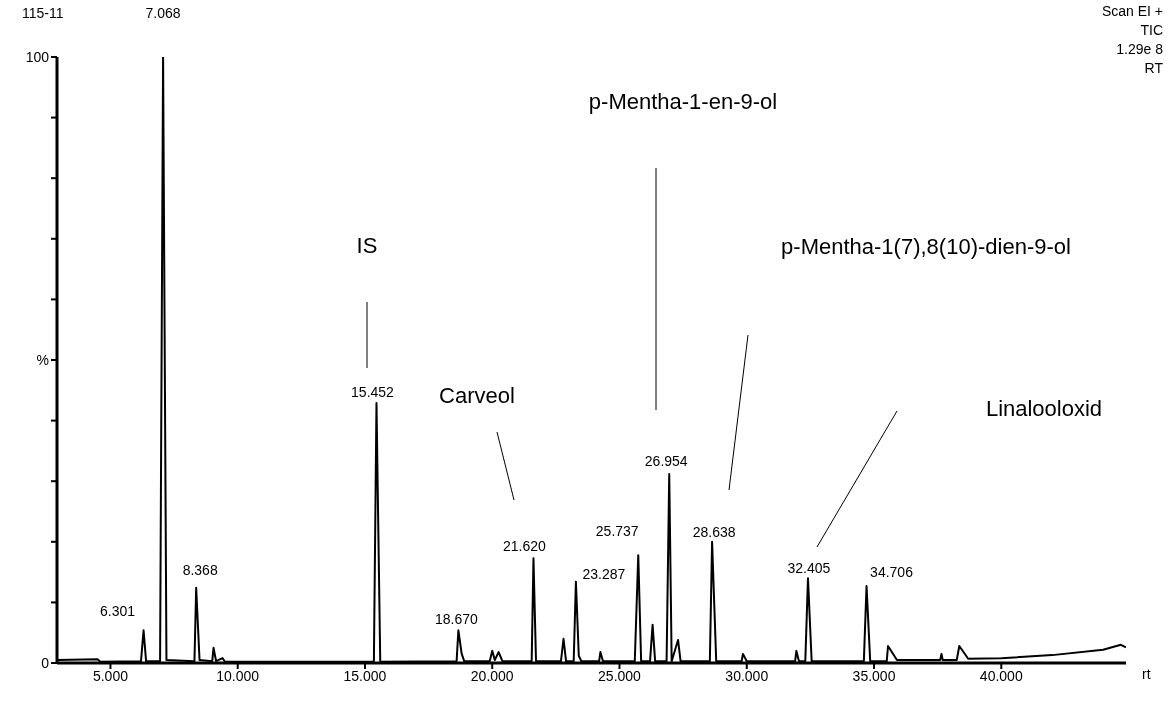 This screenshot has width=1175, height=702. I want to click on text: 1.29e 8, so click(1140, 48).